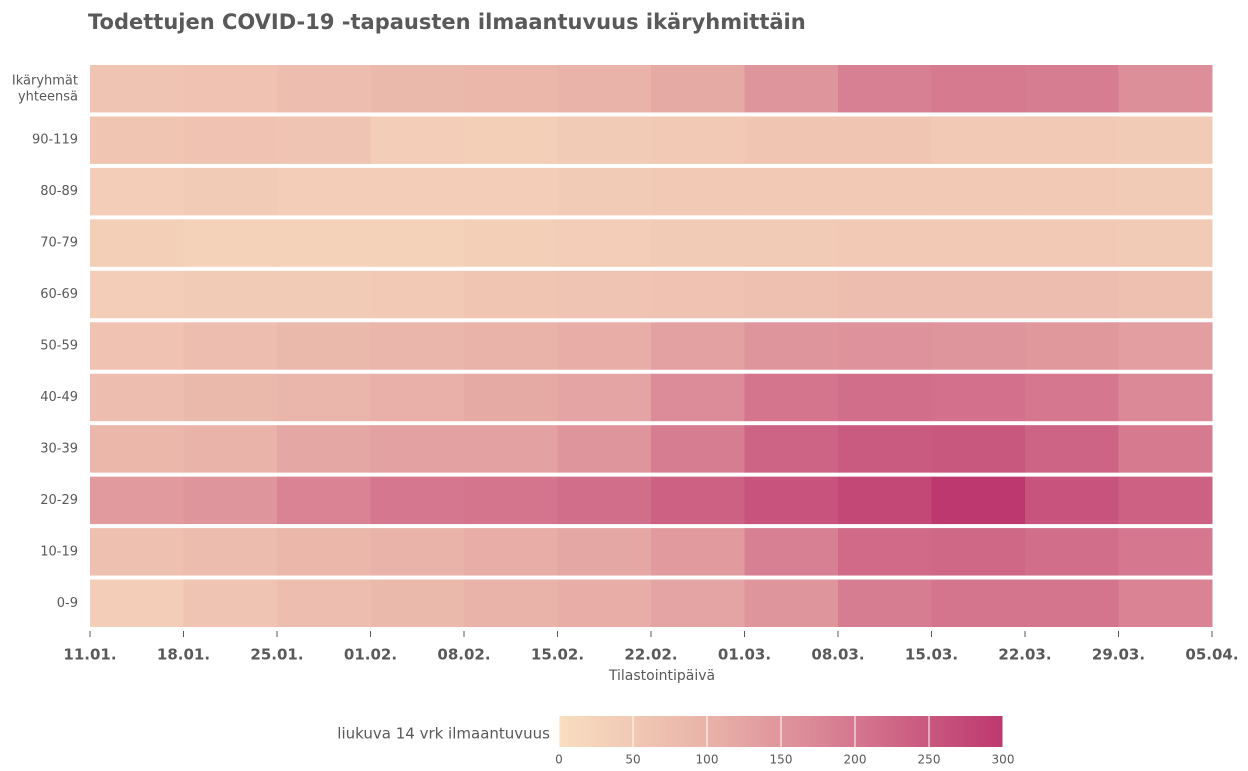  What do you see at coordinates (557, 655) in the screenshot?
I see `x-tick-label: 15.02.` at bounding box center [557, 655].